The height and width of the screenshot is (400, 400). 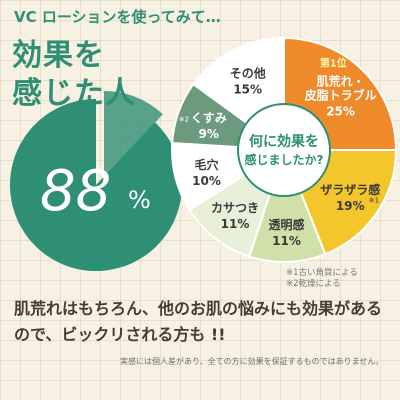 What do you see at coordinates (206, 164) in the screenshot?
I see `slice-label: 毛穴` at bounding box center [206, 164].